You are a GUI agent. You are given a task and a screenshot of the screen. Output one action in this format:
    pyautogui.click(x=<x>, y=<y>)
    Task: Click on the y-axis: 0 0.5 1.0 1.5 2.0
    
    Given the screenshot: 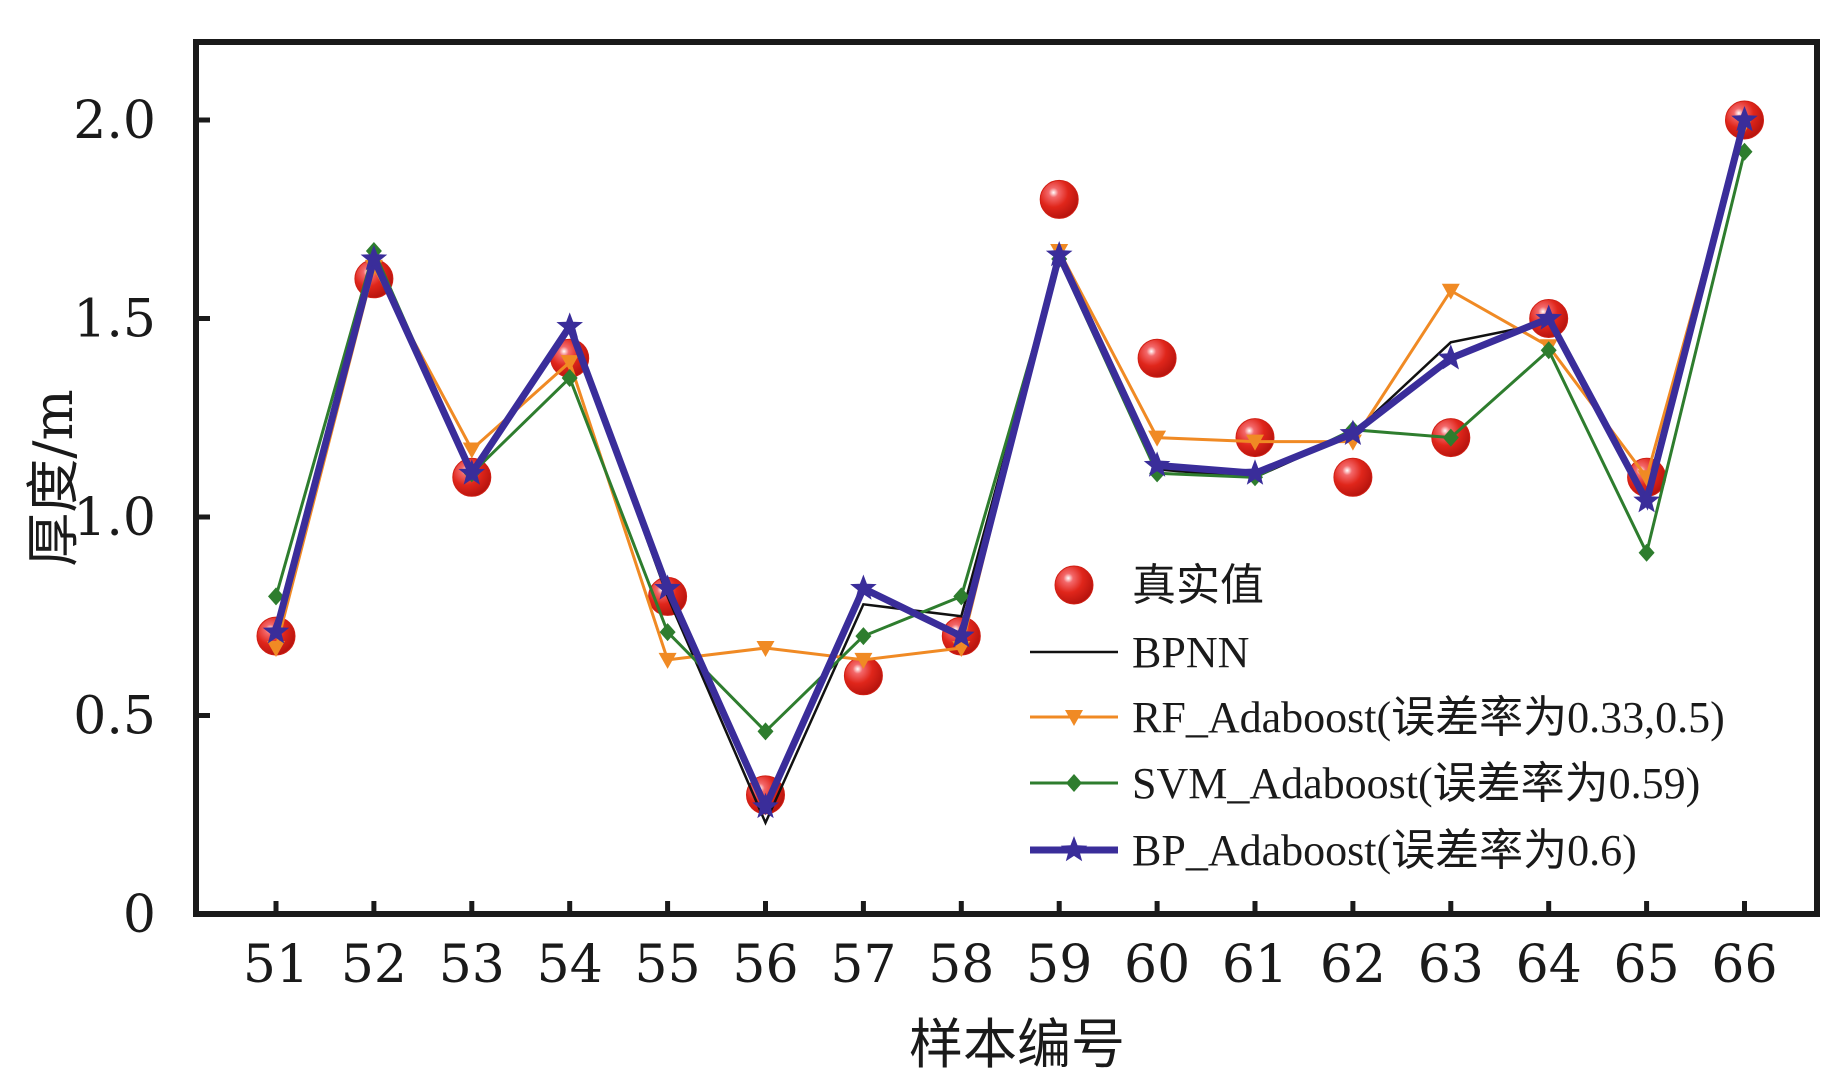 What is the action you would take?
    pyautogui.click(x=141, y=518)
    